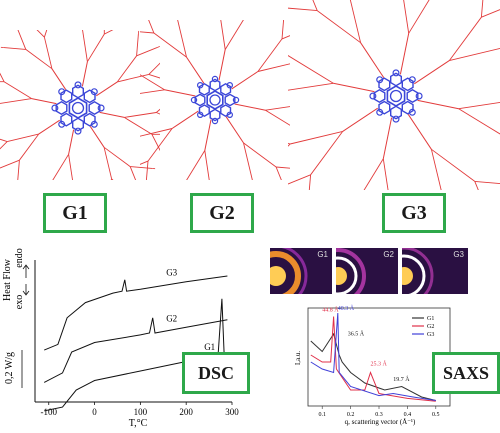 Image resolution: width=500 pixels, height=433 pixels. Describe the element at coordinates (48, 412) in the screenshot. I see `dsc-tick-label: -100` at that location.